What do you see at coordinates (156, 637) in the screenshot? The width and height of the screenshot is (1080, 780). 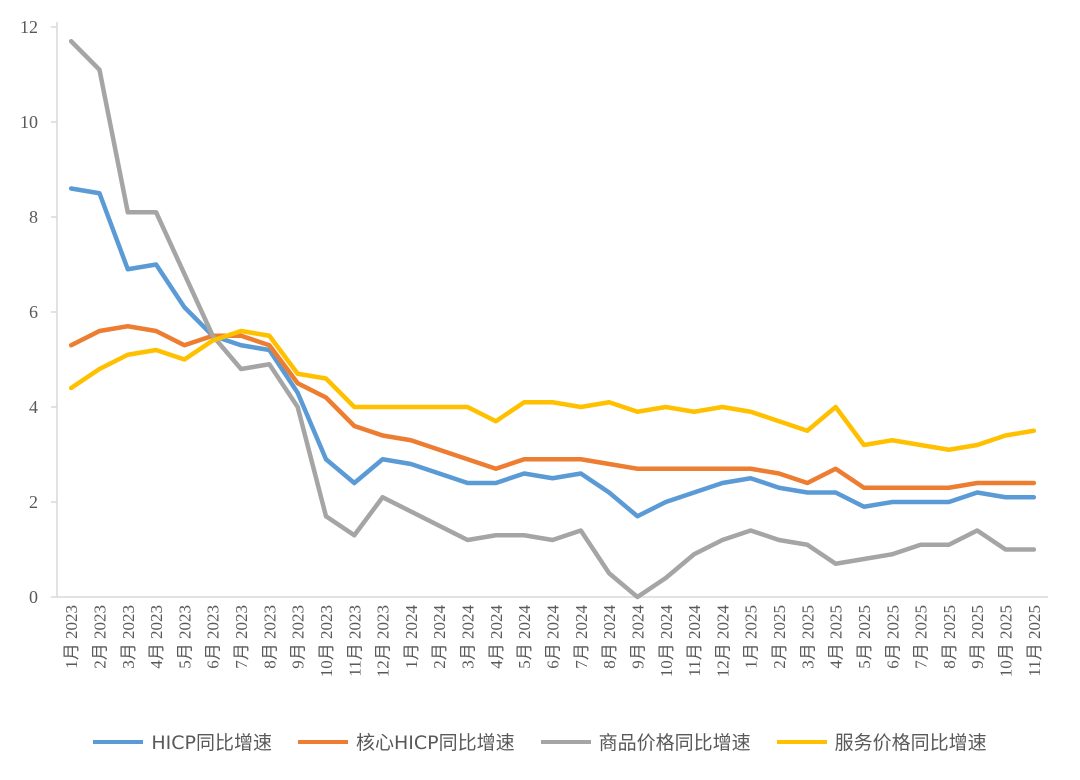 I see `x-tick-label: 4月 2023` at bounding box center [156, 637].